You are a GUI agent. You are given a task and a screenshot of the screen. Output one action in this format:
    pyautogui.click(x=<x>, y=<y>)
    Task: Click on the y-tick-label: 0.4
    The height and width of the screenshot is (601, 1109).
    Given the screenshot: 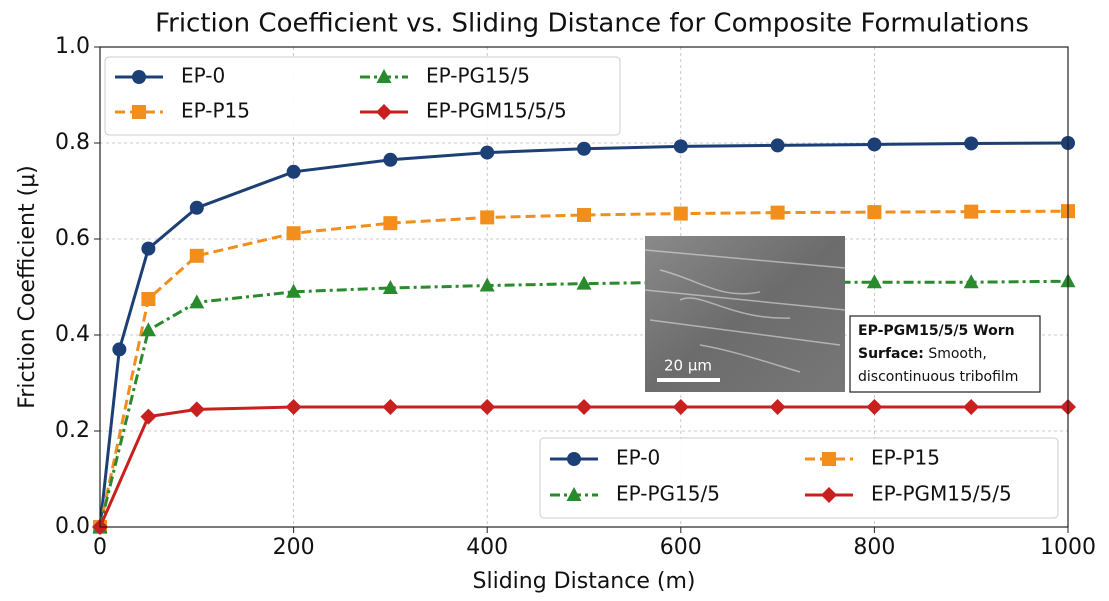 What is the action you would take?
    pyautogui.click(x=72, y=334)
    